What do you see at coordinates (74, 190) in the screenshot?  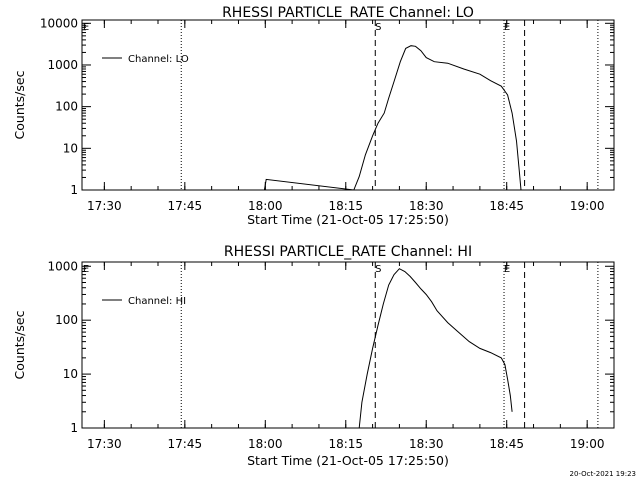 I see `panel-1-ytick-label: 1` at bounding box center [74, 190].